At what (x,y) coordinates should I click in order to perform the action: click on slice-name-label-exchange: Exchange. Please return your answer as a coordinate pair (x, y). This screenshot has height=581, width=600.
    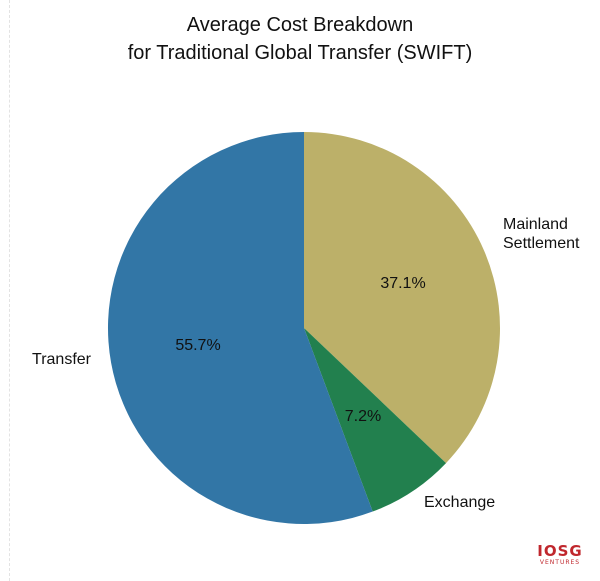
    Looking at the image, I should click on (459, 502).